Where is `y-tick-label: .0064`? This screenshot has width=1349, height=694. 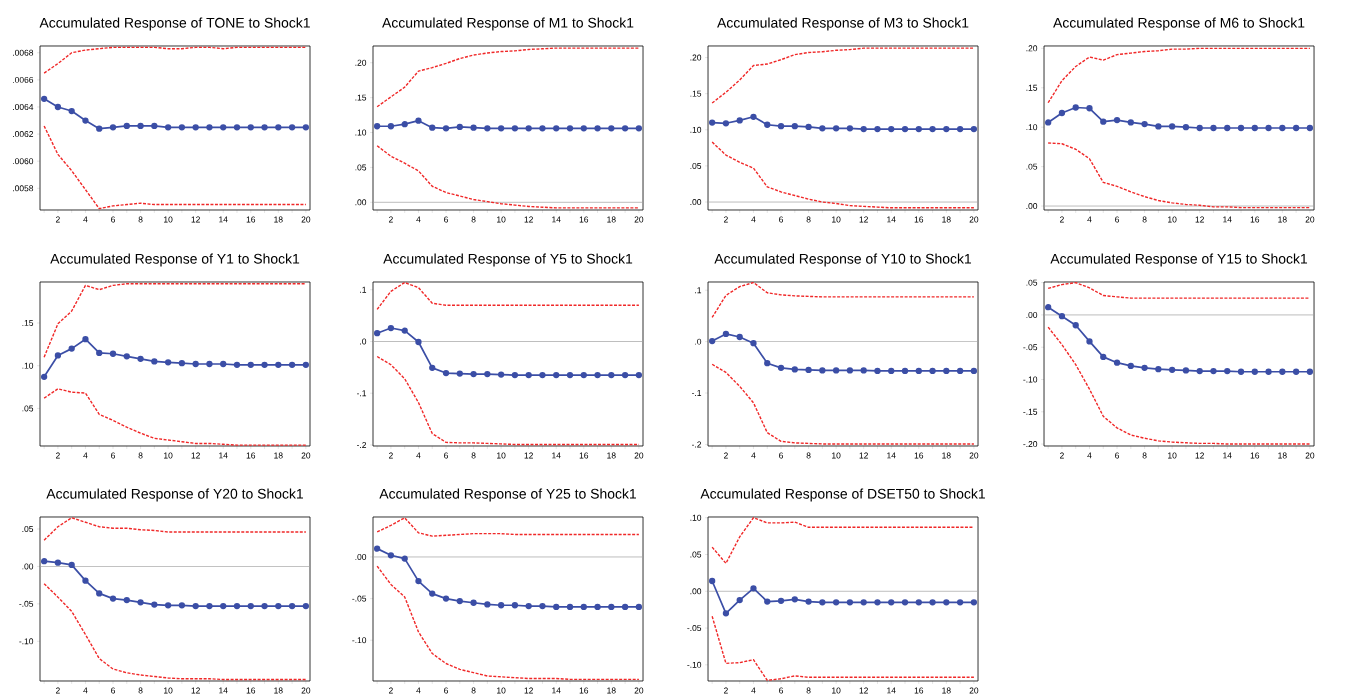 y-tick-label: .0064 is located at coordinates (23, 106).